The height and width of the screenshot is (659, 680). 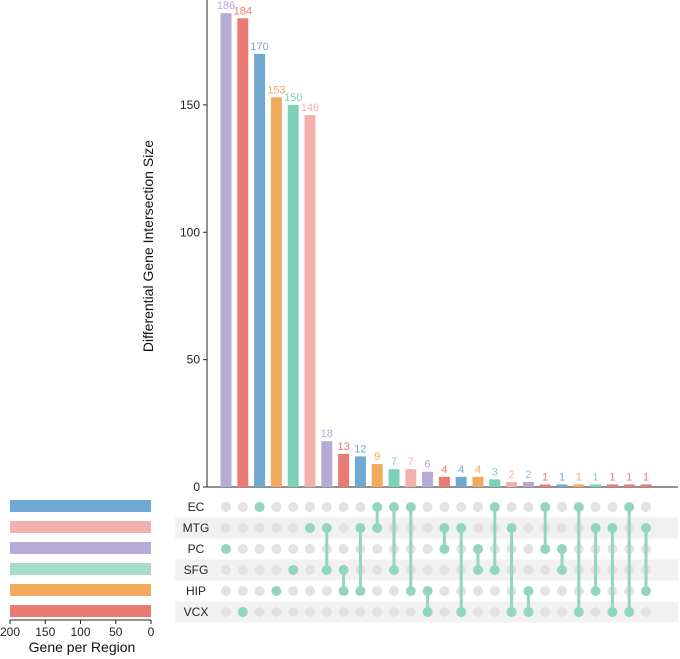 I want to click on set-label: SFG, so click(x=196, y=570).